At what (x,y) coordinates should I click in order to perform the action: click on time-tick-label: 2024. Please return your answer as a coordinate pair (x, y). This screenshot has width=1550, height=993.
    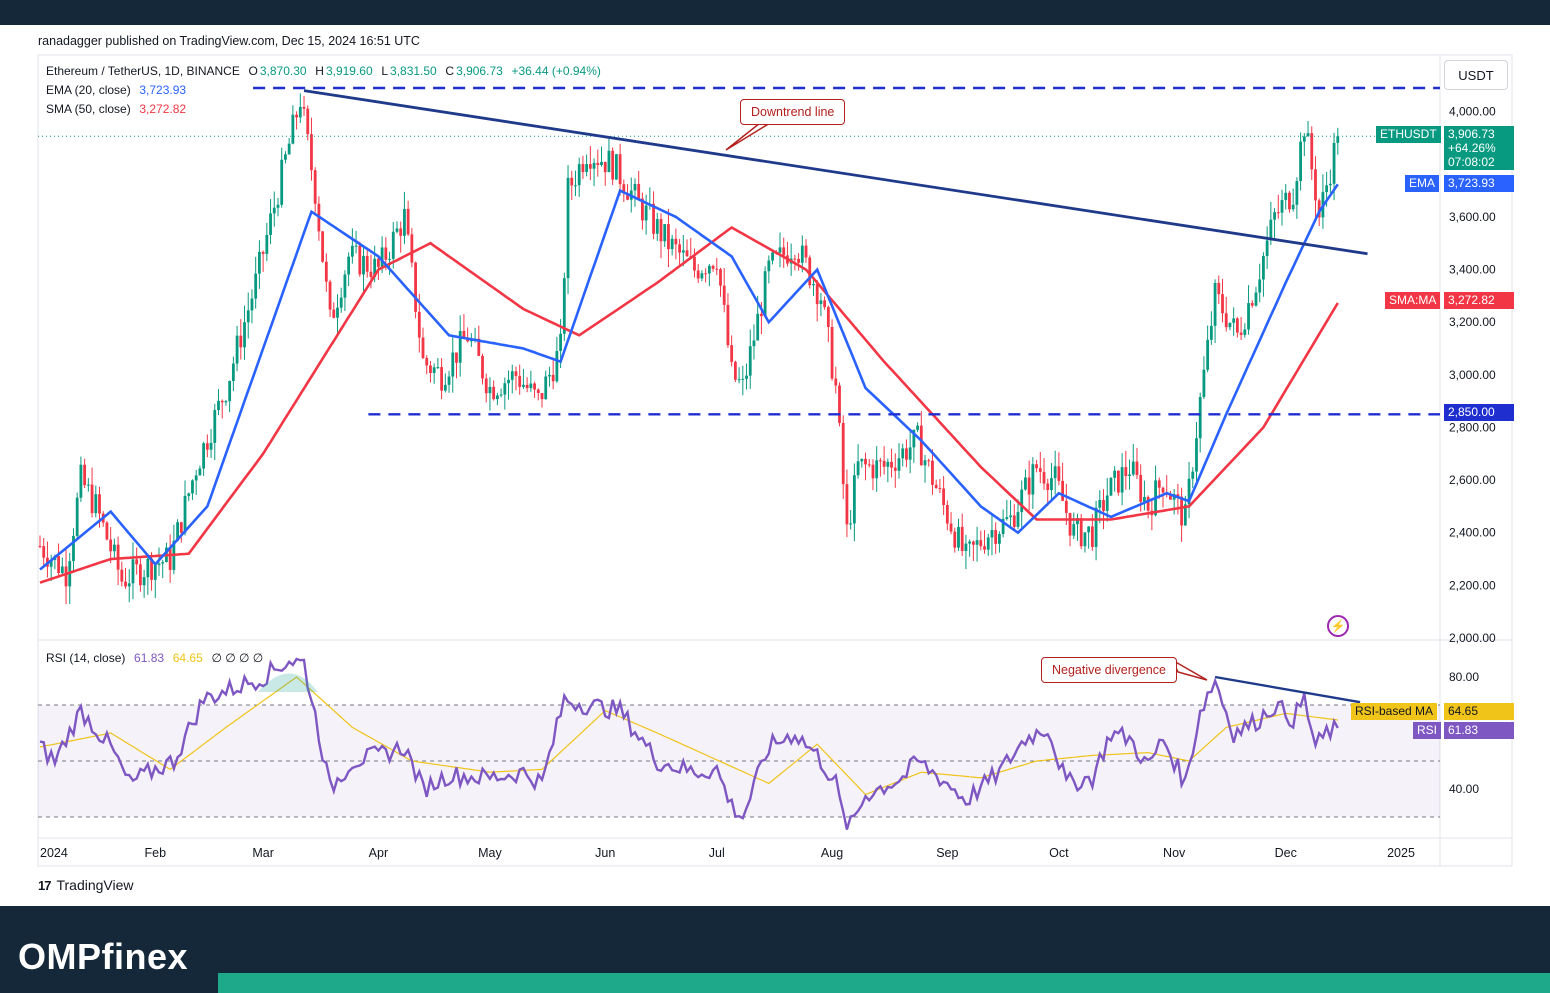
    Looking at the image, I should click on (54, 853).